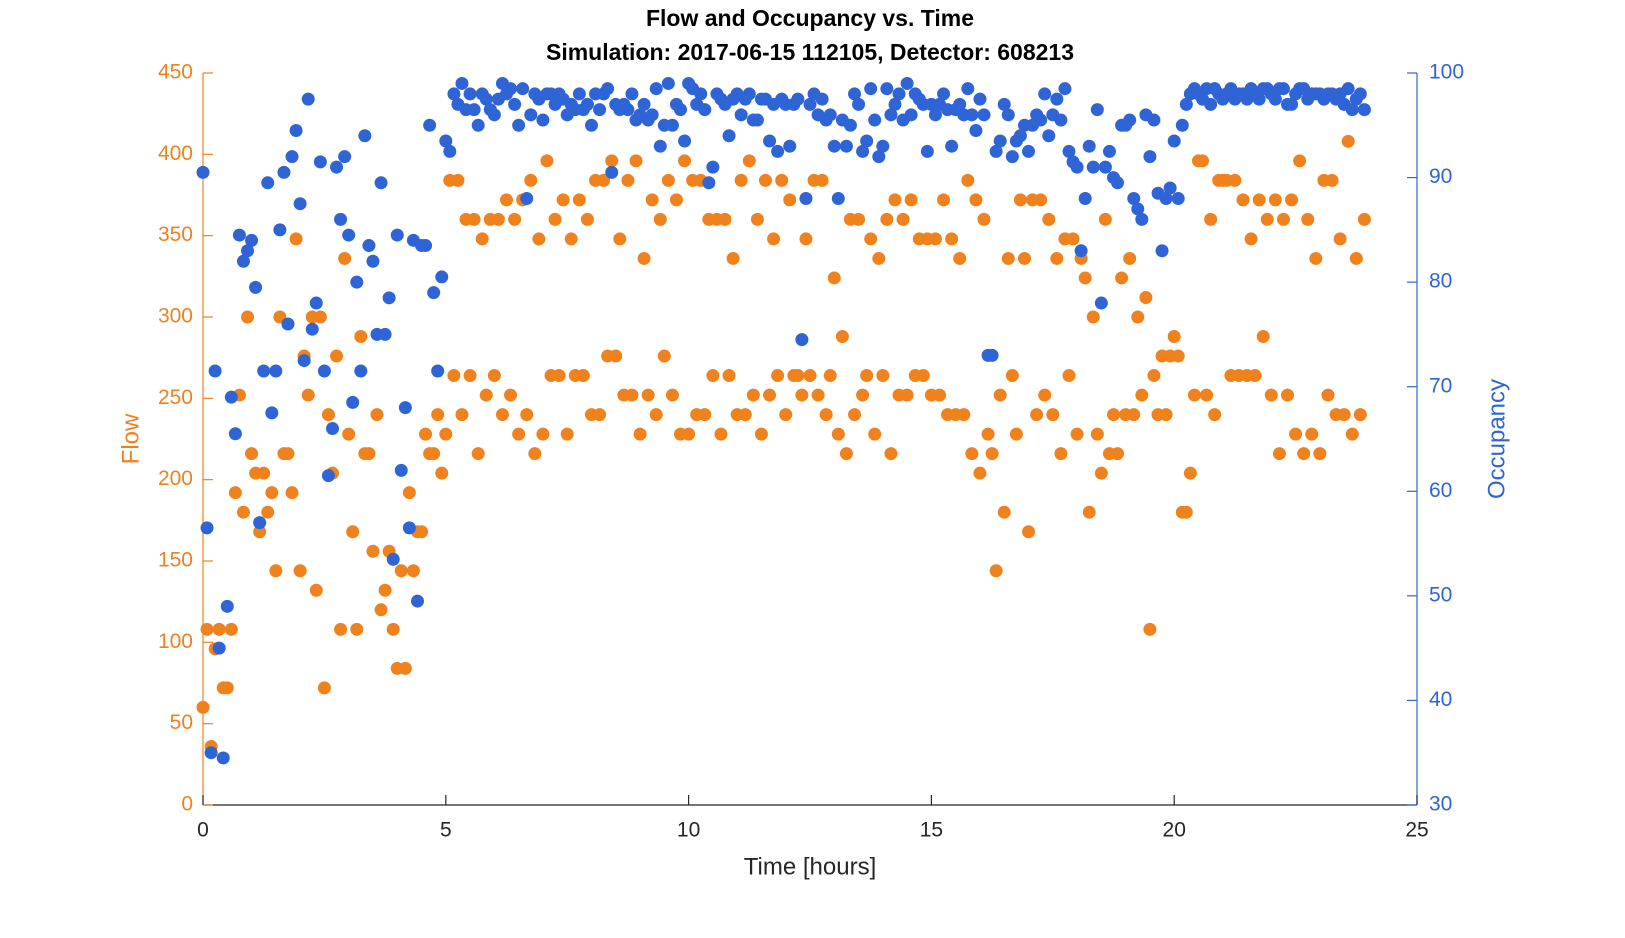 Image resolution: width=1625 pixels, height=938 pixels. What do you see at coordinates (1440, 804) in the screenshot?
I see `y2-tick-label: 30` at bounding box center [1440, 804].